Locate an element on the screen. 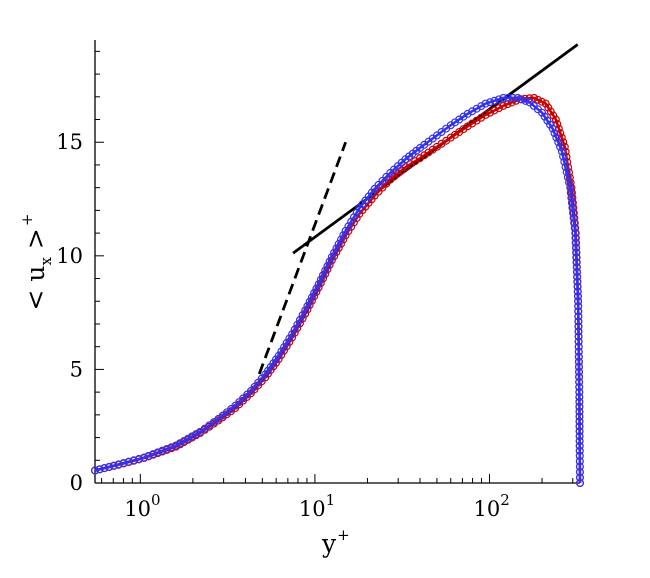 Image resolution: width=650 pixels, height=578 pixels. x-tick-label: 10⁰ is located at coordinates (142, 506).